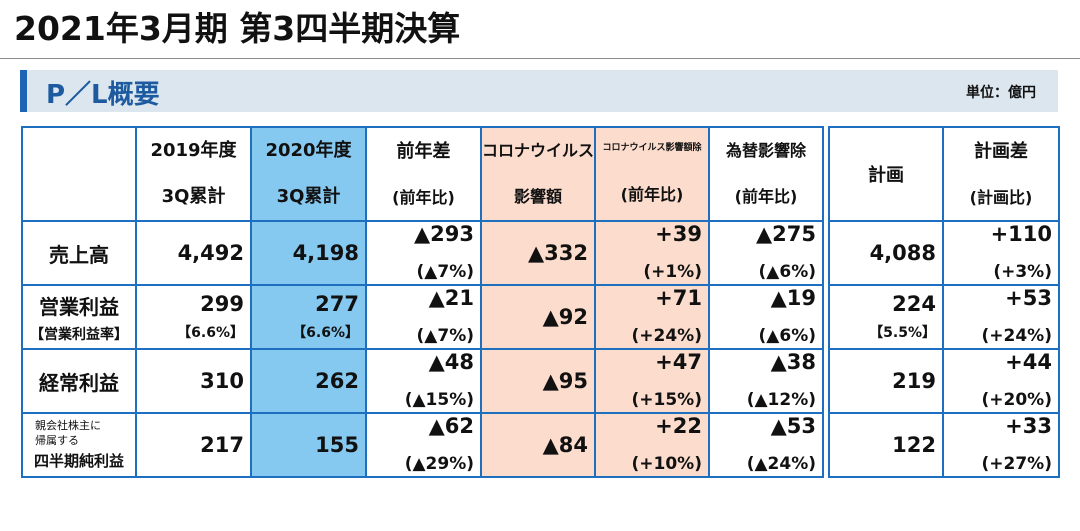 The width and height of the screenshot is (1080, 531). What do you see at coordinates (652, 253) in the screenshot?
I see `cell-excl-covid: +39 (+1%)` at bounding box center [652, 253].